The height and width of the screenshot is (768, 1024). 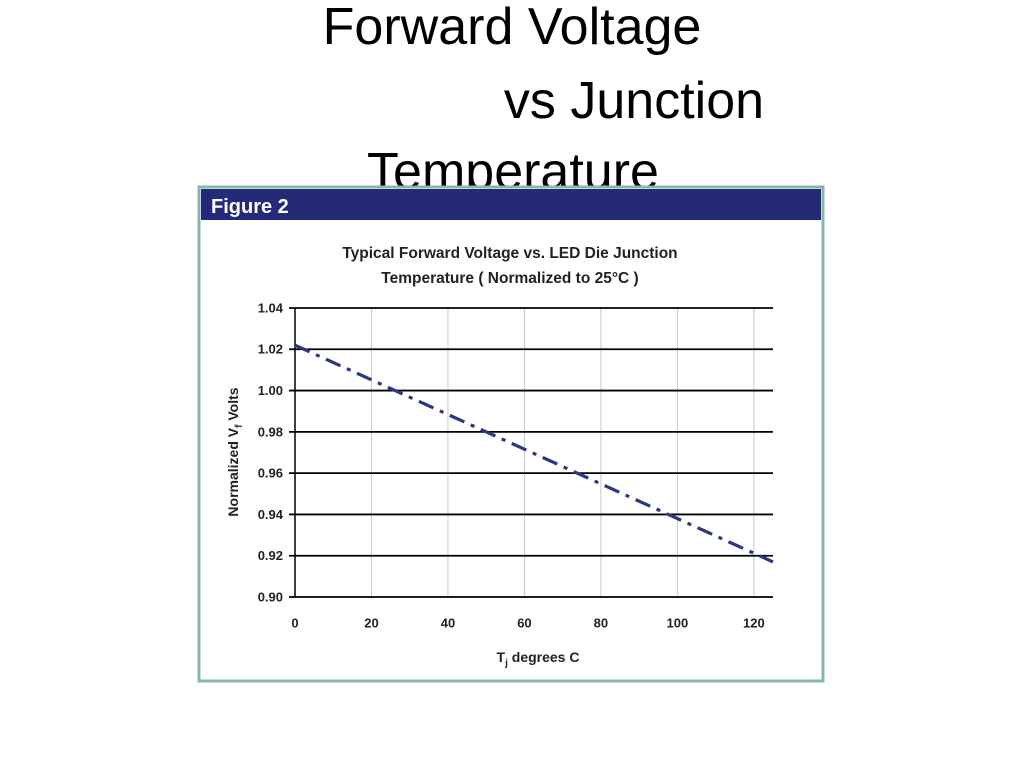 I want to click on x-tick-label: 80, so click(x=601, y=622).